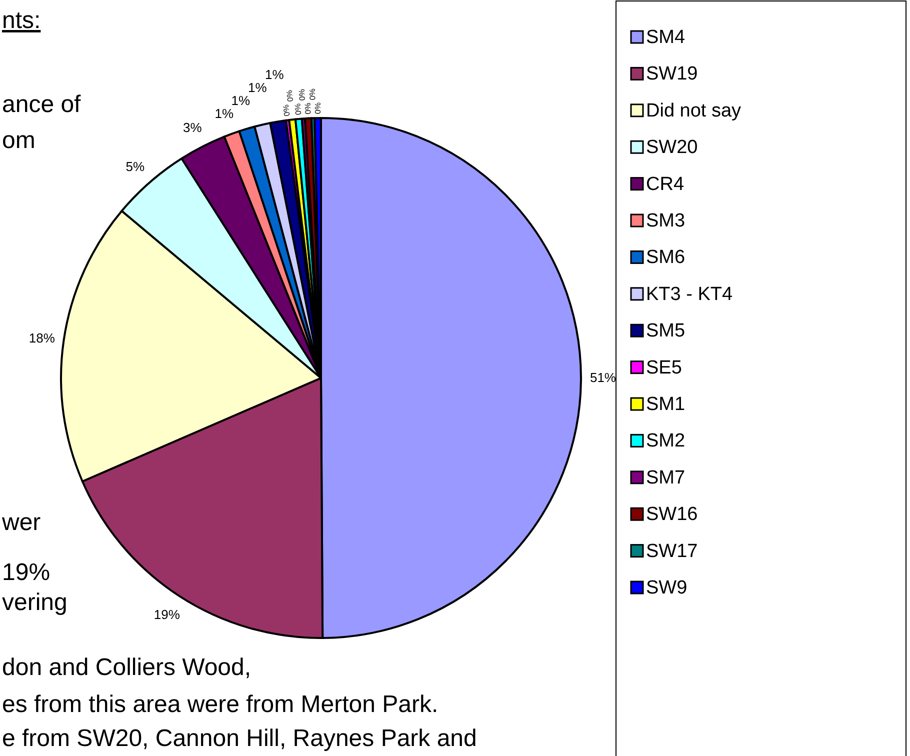 The height and width of the screenshot is (756, 910). Describe the element at coordinates (220, 704) in the screenshot. I see `text: es from this area were from Merton Park.` at that location.